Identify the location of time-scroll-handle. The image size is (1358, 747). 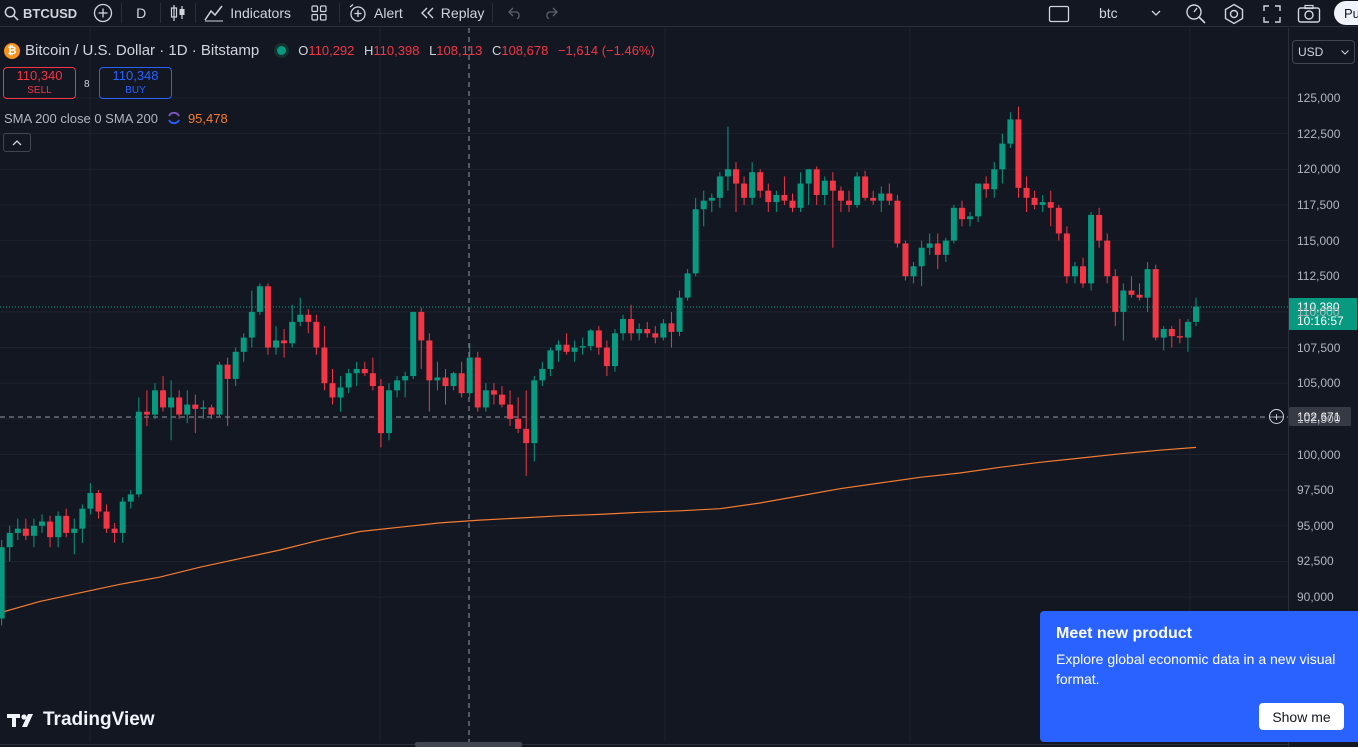
(468, 744).